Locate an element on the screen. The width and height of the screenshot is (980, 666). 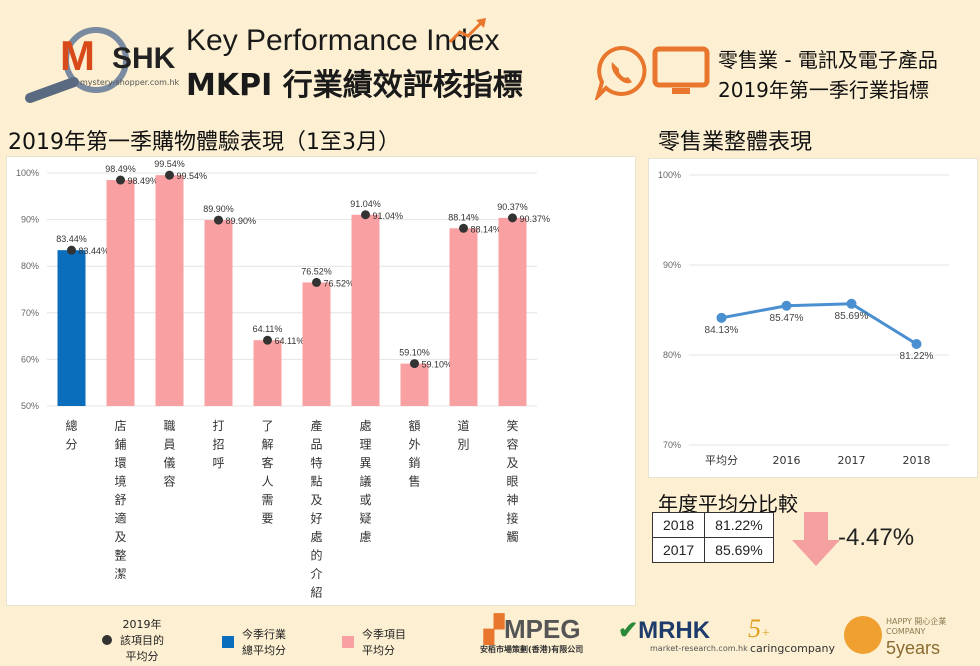
monitor-icon is located at coordinates (681, 70).